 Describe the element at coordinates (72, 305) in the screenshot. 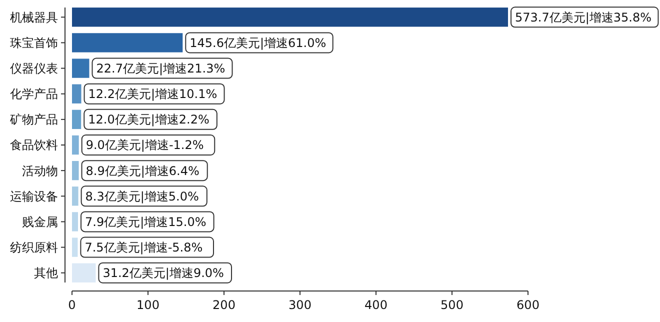

I see `x-tick-label: 0` at that location.